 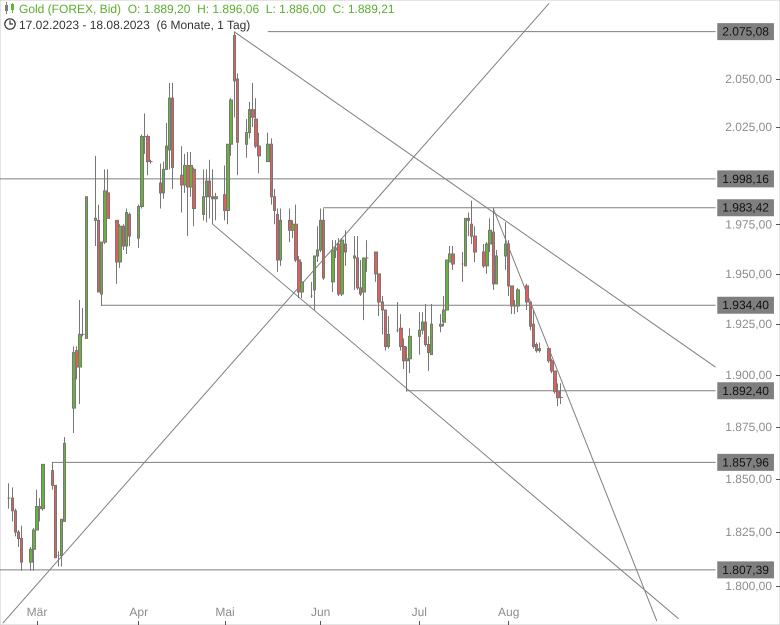 I want to click on data-label: 1.807,39, so click(x=746, y=569).